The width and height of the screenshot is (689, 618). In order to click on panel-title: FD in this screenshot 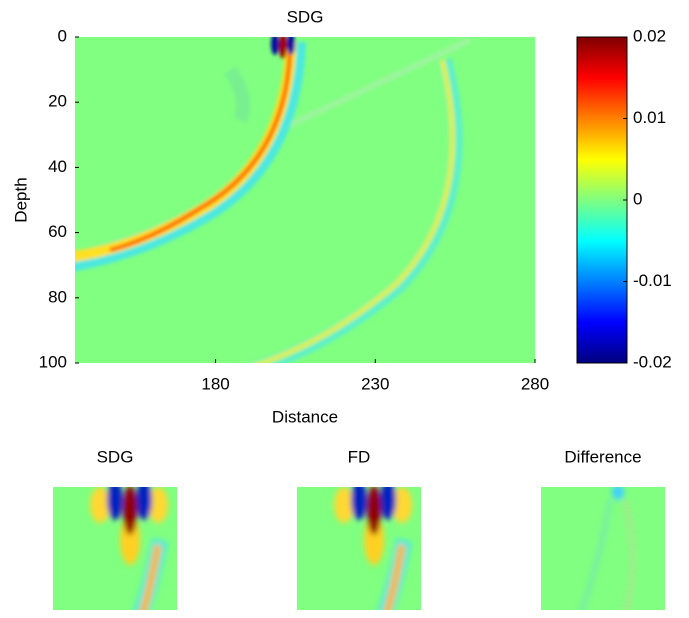, I will do `click(359, 456)`.